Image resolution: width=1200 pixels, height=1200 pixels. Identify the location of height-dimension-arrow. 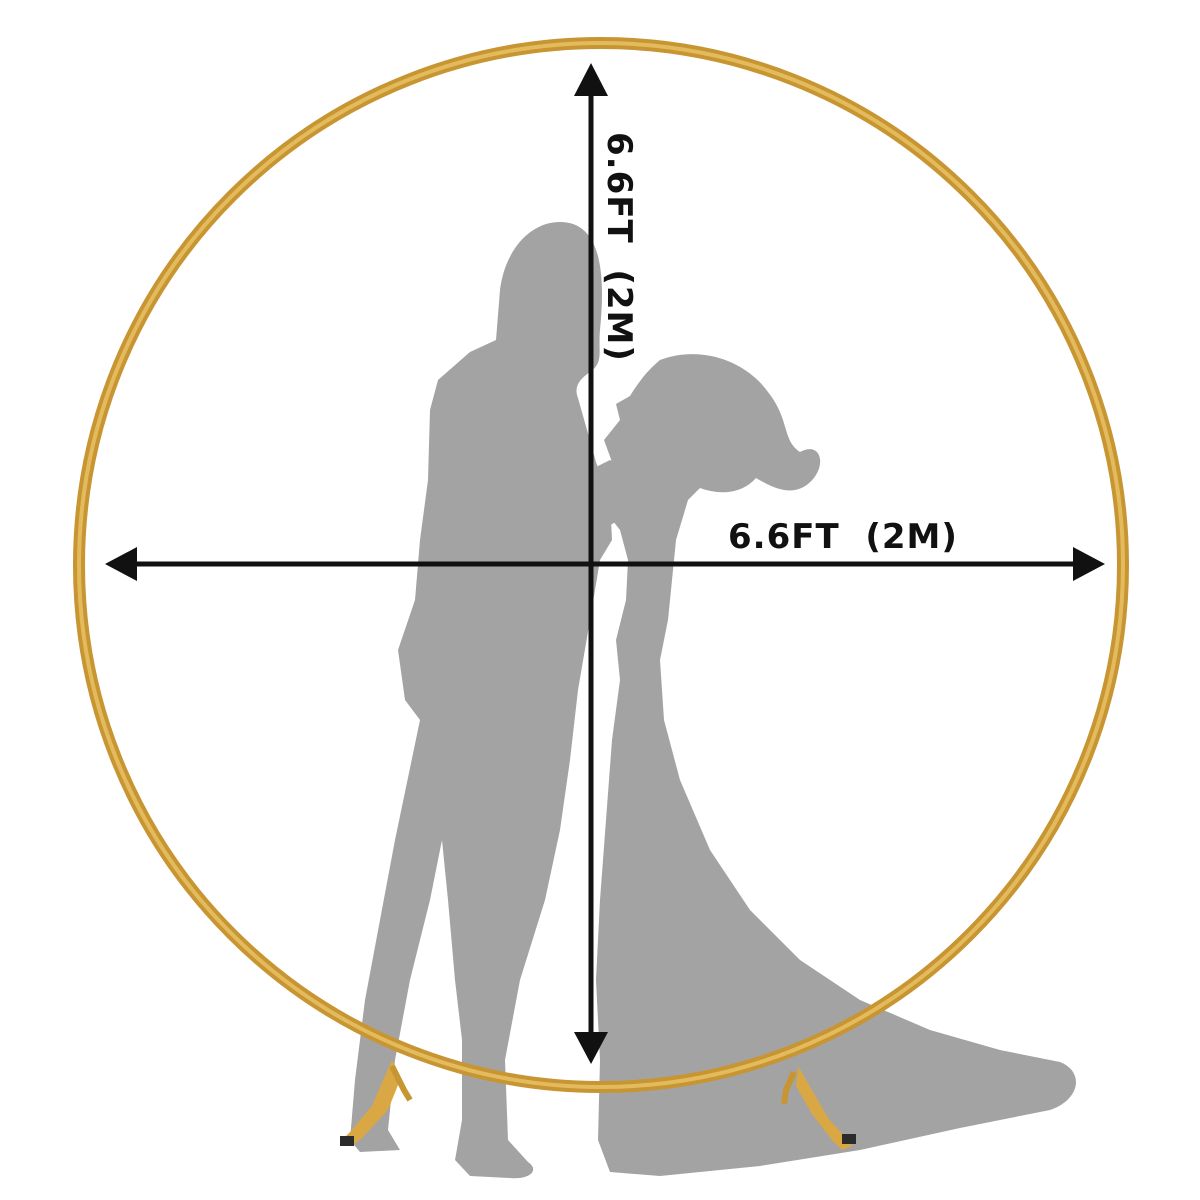
(591, 563).